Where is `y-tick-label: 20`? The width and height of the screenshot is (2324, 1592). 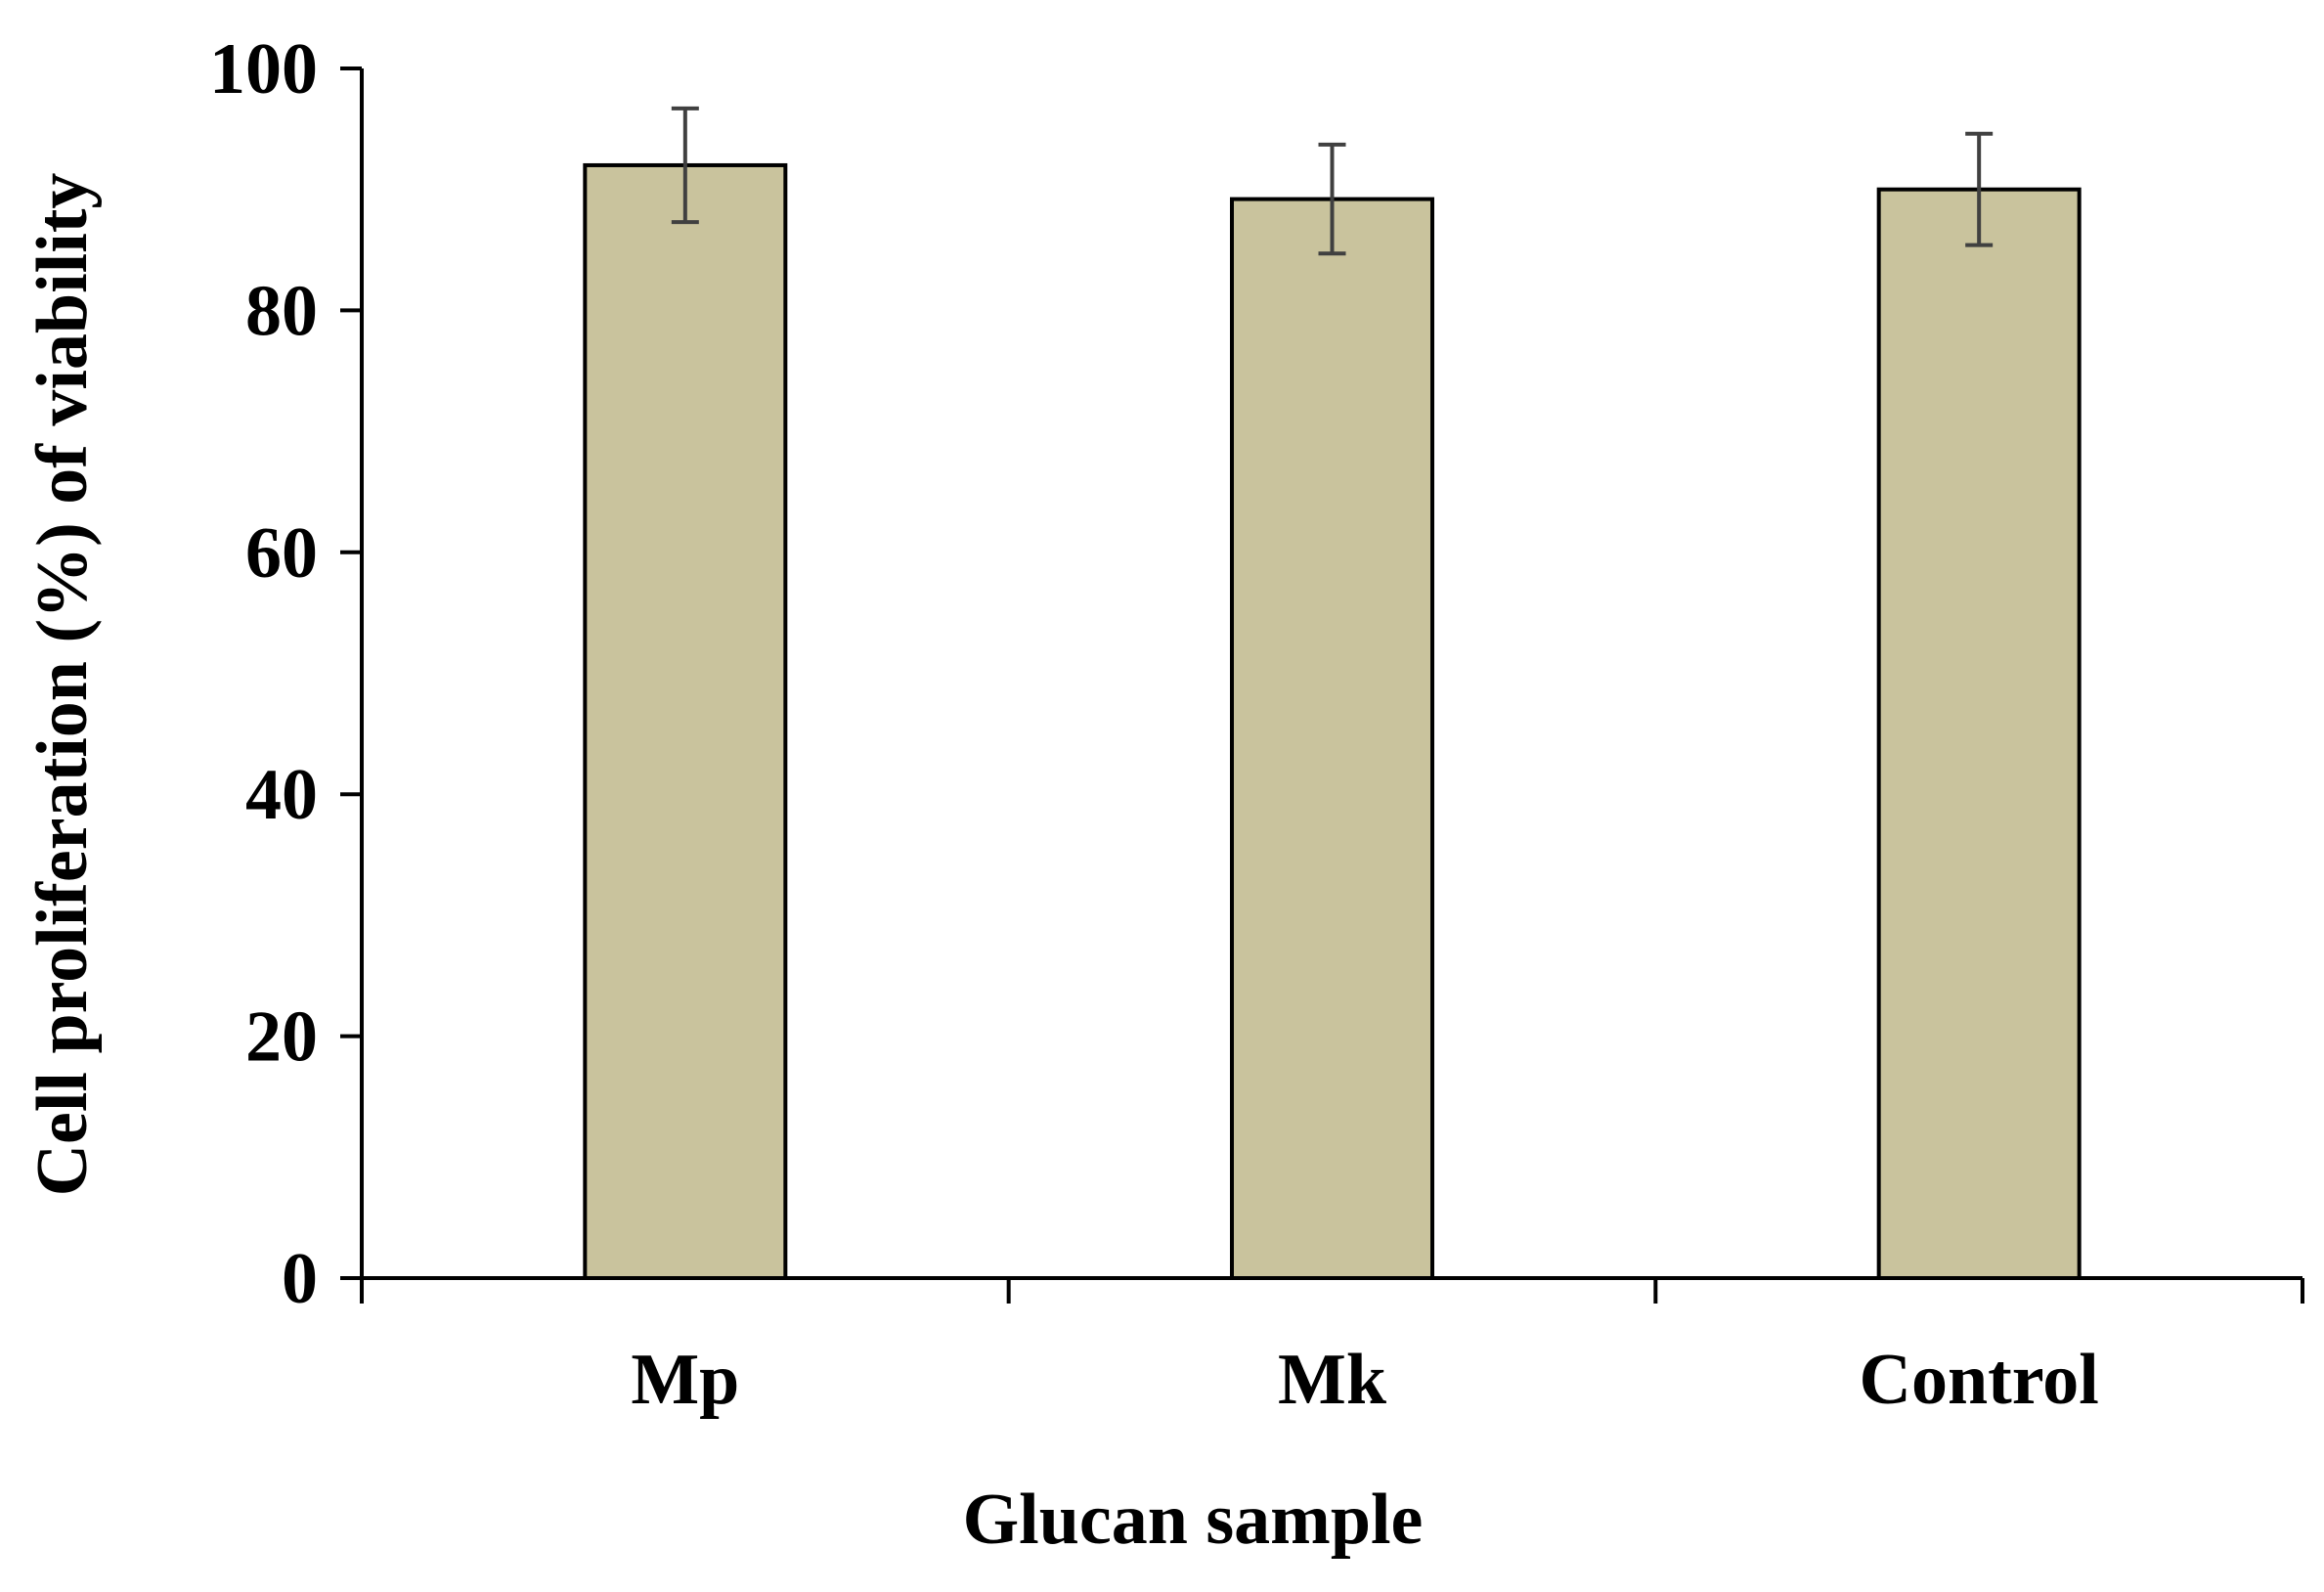
y-tick-label: 20 is located at coordinates (281, 1037).